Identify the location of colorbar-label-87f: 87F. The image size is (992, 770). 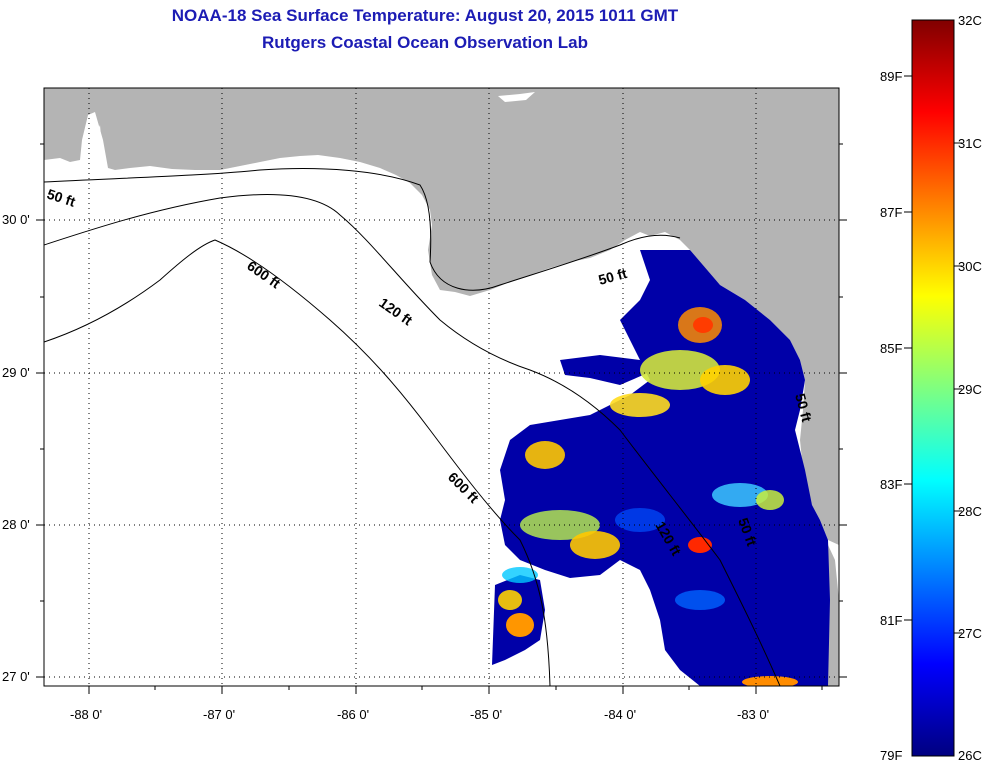
(891, 212).